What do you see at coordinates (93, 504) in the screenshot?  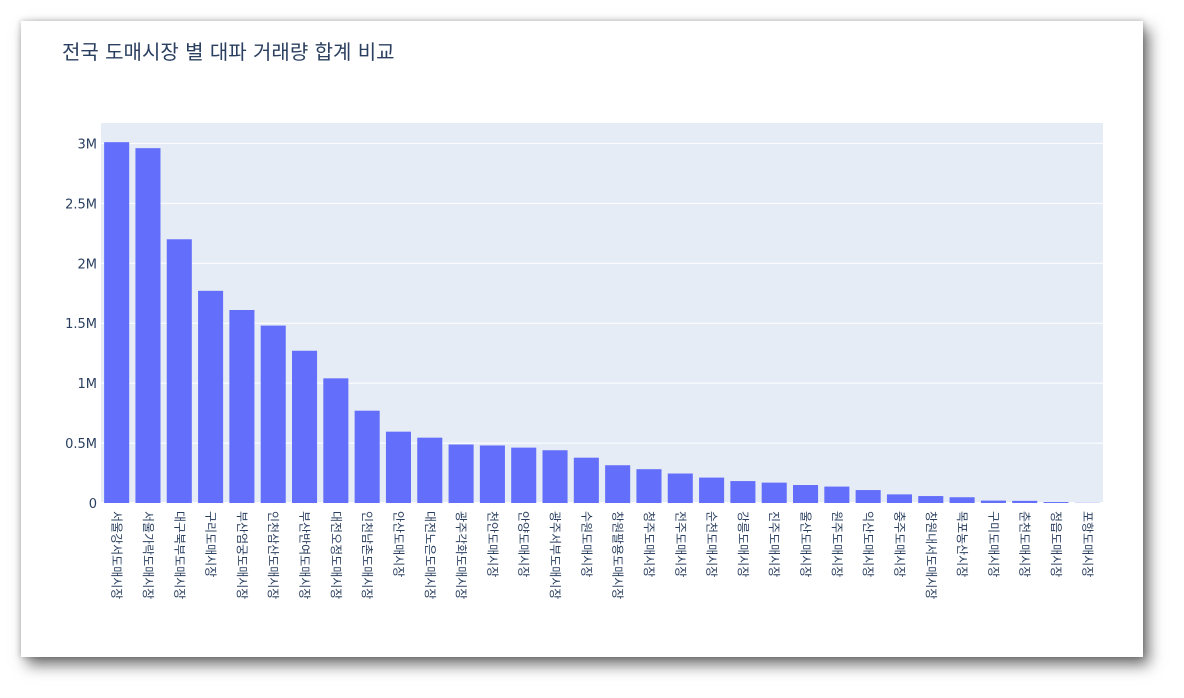 I see `y-tick-label: 0` at bounding box center [93, 504].